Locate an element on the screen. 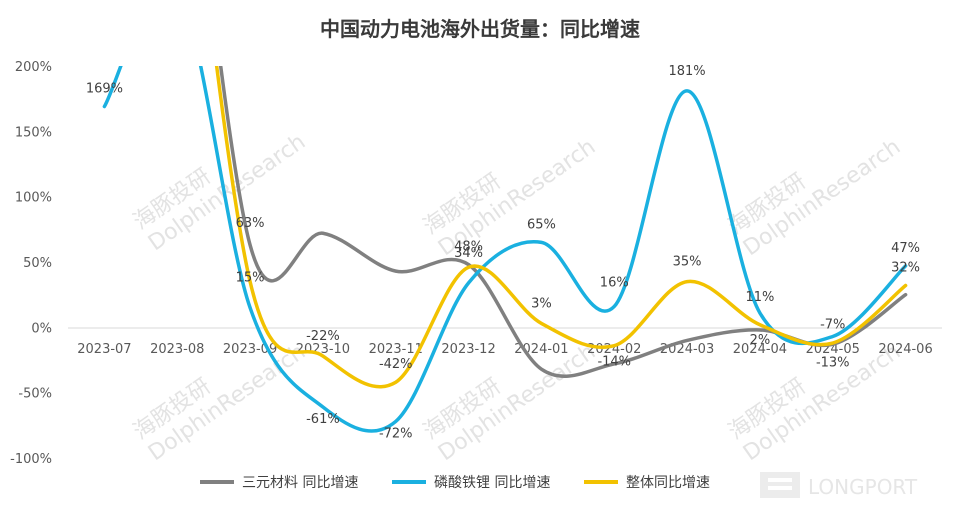  x-tick-label: 2023-09 is located at coordinates (250, 349).